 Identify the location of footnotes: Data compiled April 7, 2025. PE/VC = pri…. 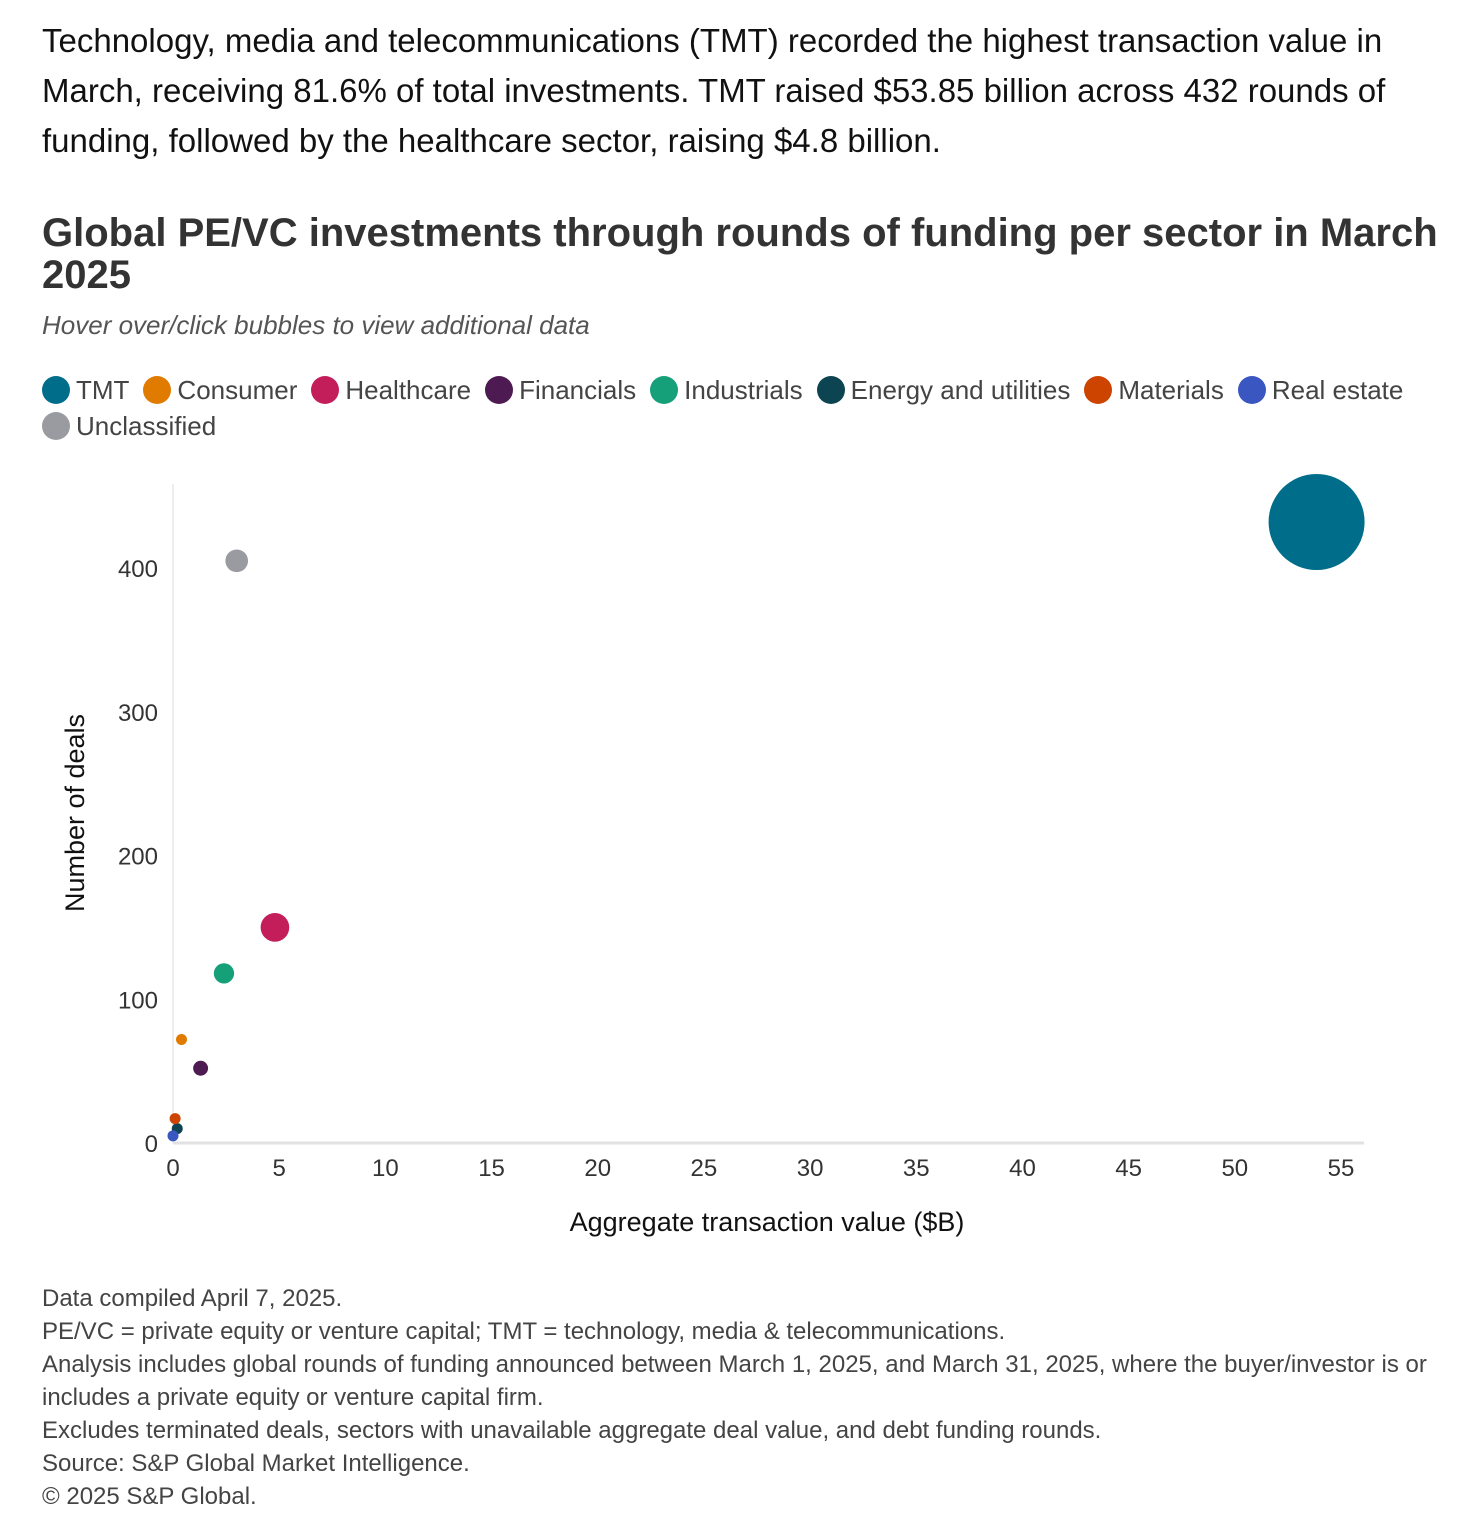
(752, 1397).